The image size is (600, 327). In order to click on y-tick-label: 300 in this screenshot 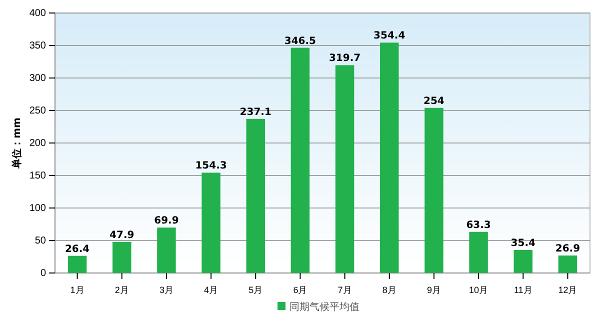, I will do `click(37, 78)`.